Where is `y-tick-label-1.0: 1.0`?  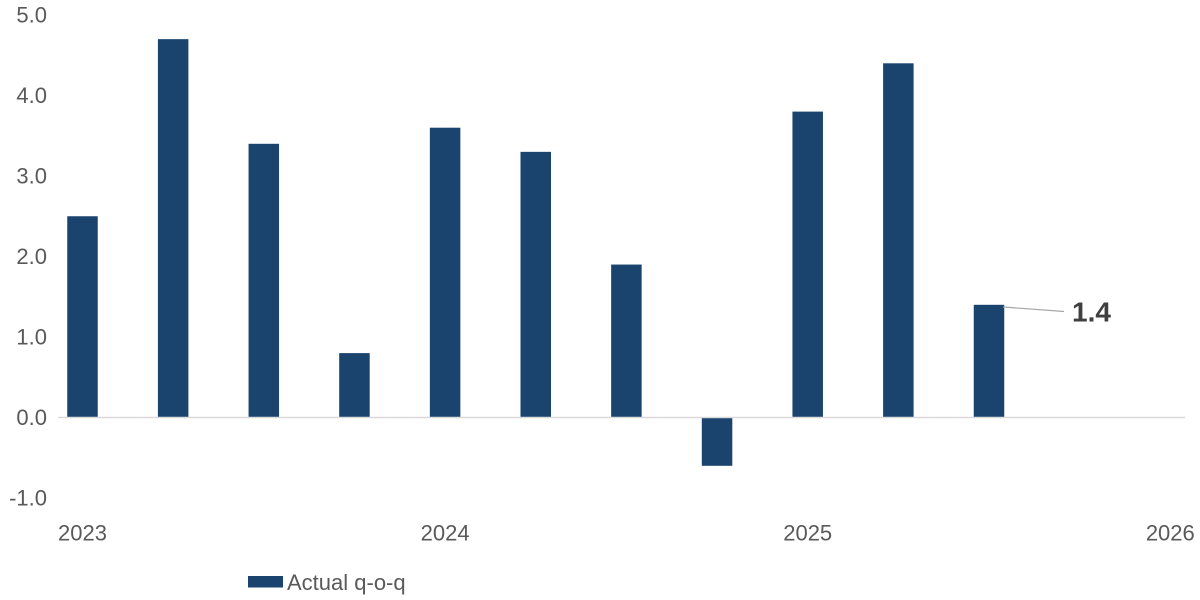 y-tick-label-1.0: 1.0 is located at coordinates (31, 337).